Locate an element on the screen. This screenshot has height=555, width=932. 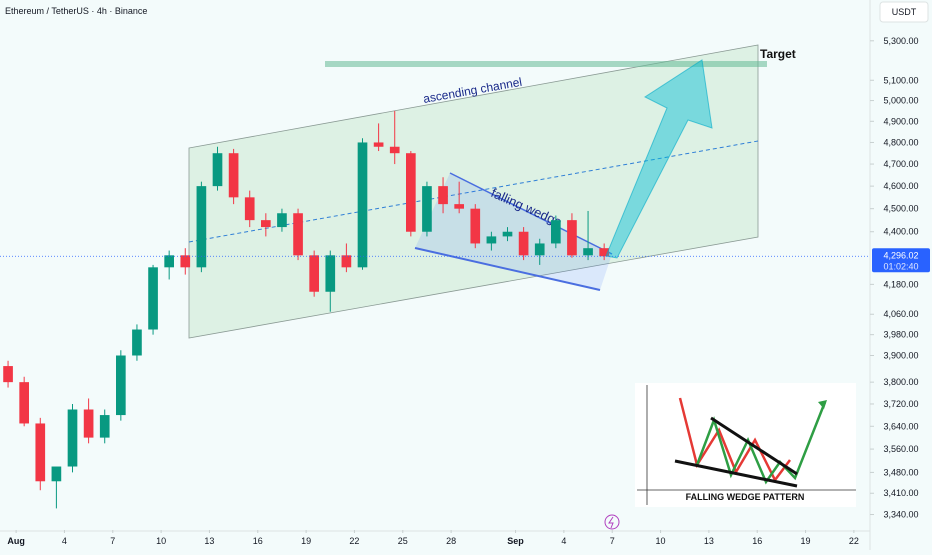
y-tick-label: 3,980.00 is located at coordinates (900, 335).